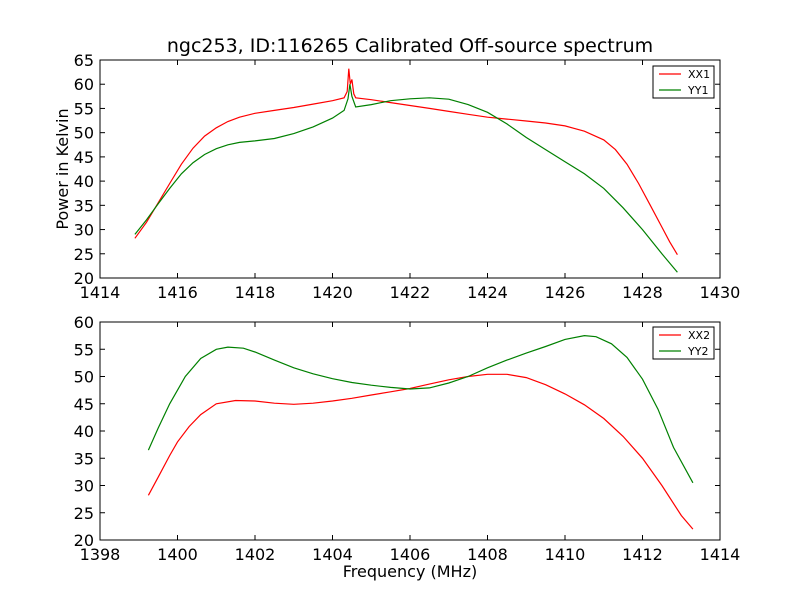 Image resolution: width=800 pixels, height=600 pixels. What do you see at coordinates (410, 554) in the screenshot?
I see `x-tick-label: 1406` at bounding box center [410, 554].